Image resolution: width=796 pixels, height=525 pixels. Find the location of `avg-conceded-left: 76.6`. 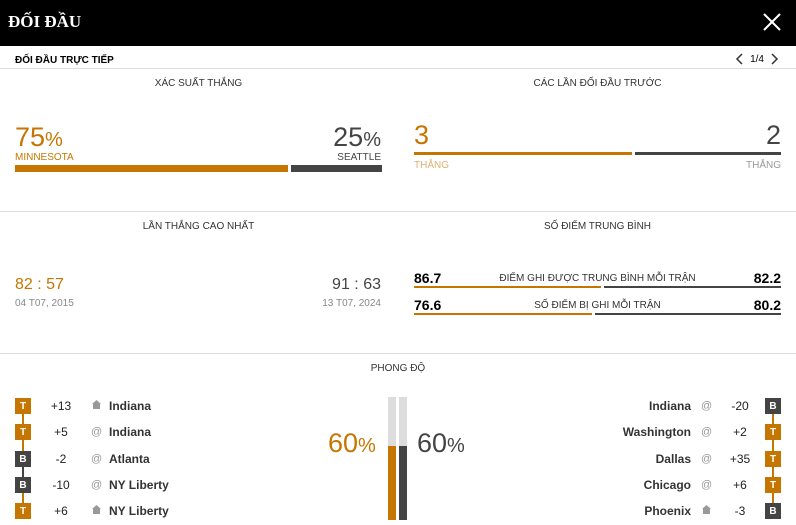

avg-conceded-left: 76.6 is located at coordinates (428, 305).